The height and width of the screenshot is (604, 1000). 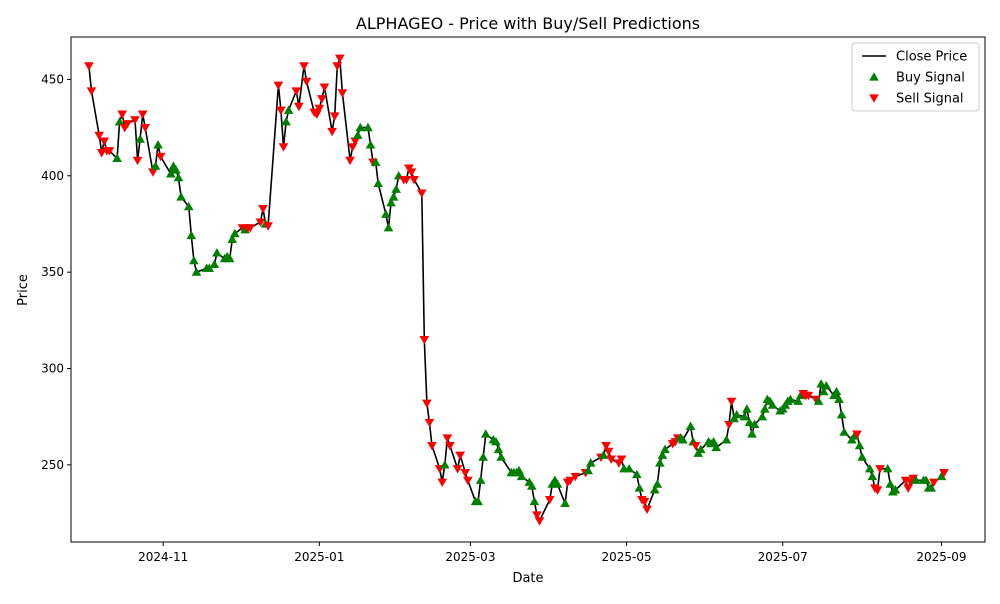 What do you see at coordinates (930, 78) in the screenshot?
I see `legend-label: Buy Signal` at bounding box center [930, 78].